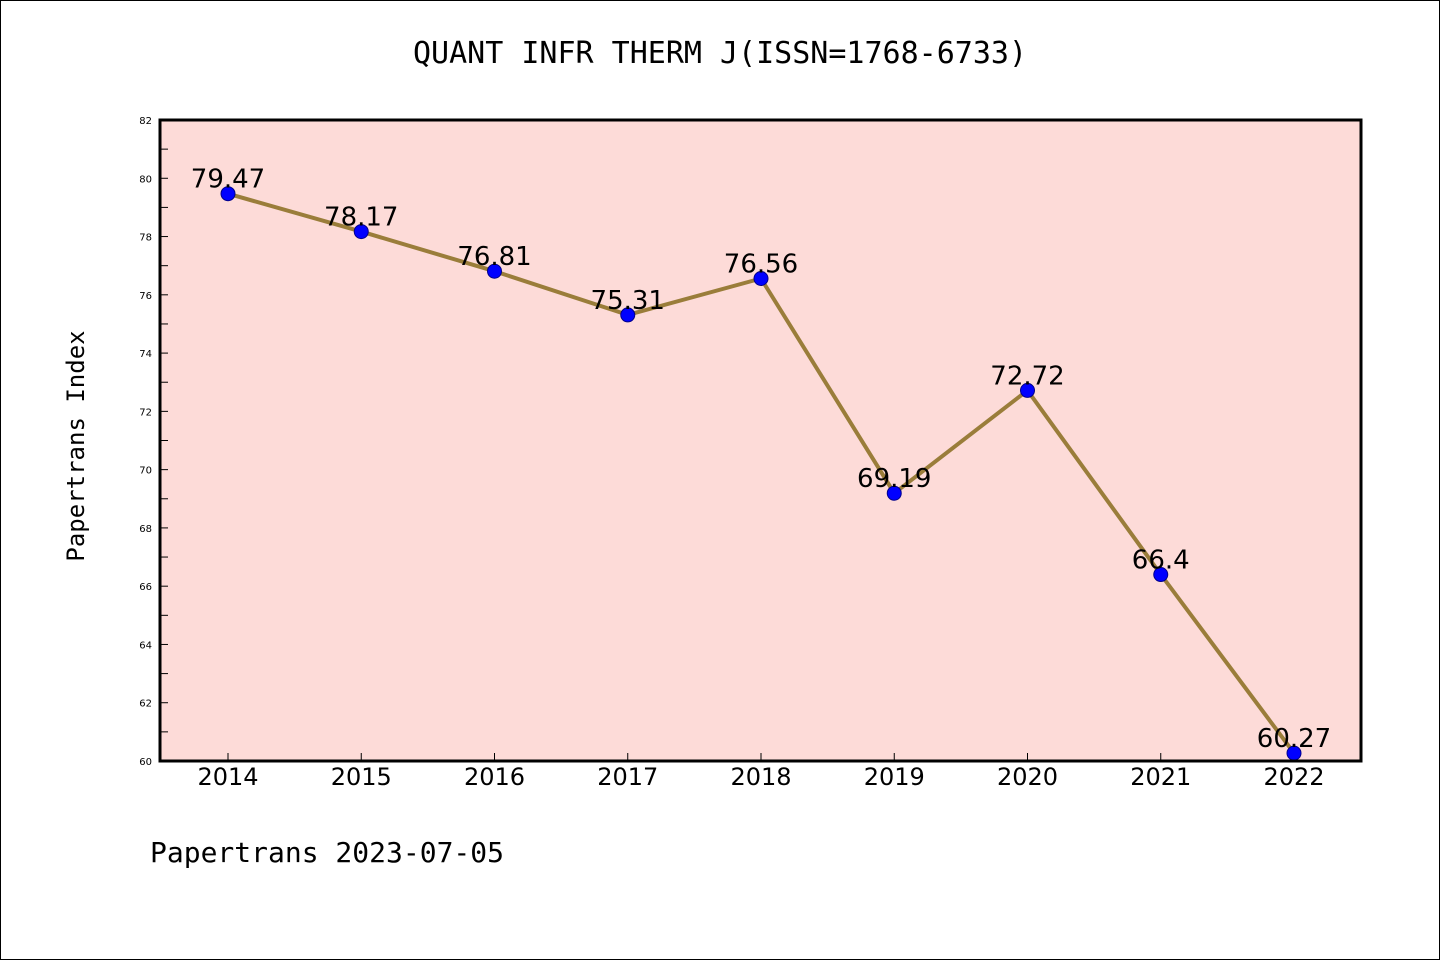  What do you see at coordinates (1027, 777) in the screenshot?
I see `x-tick-label: 2020` at bounding box center [1027, 777].